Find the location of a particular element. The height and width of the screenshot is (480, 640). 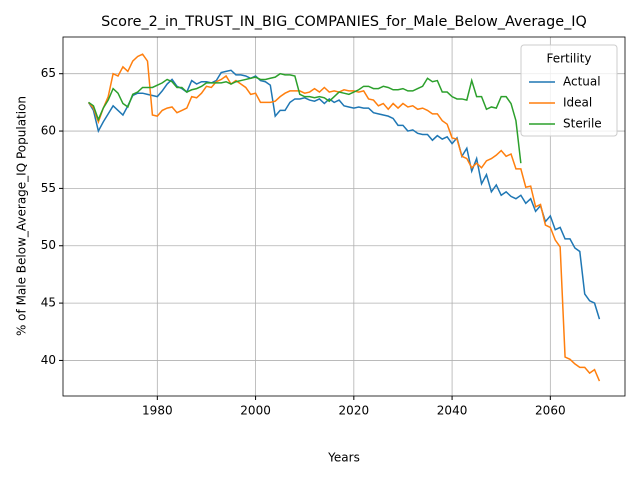

x-tick-label: 1980 is located at coordinates (157, 411).